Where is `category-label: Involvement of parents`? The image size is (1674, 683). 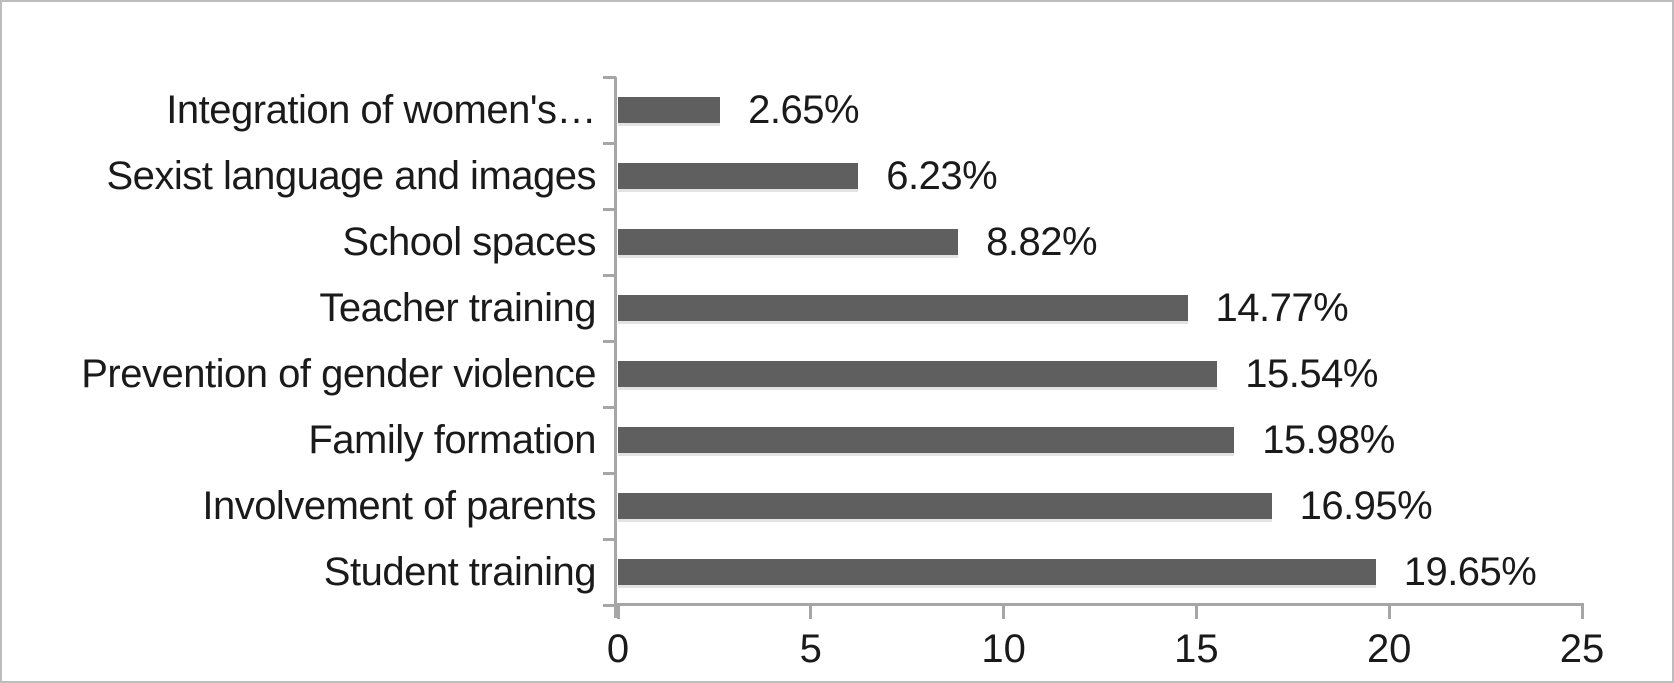
category-label: Involvement of parents is located at coordinates (399, 506).